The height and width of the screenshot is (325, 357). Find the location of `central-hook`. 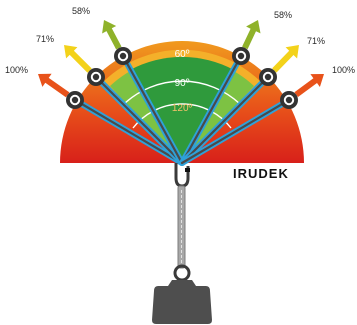

central-hook is located at coordinates (182, 175).